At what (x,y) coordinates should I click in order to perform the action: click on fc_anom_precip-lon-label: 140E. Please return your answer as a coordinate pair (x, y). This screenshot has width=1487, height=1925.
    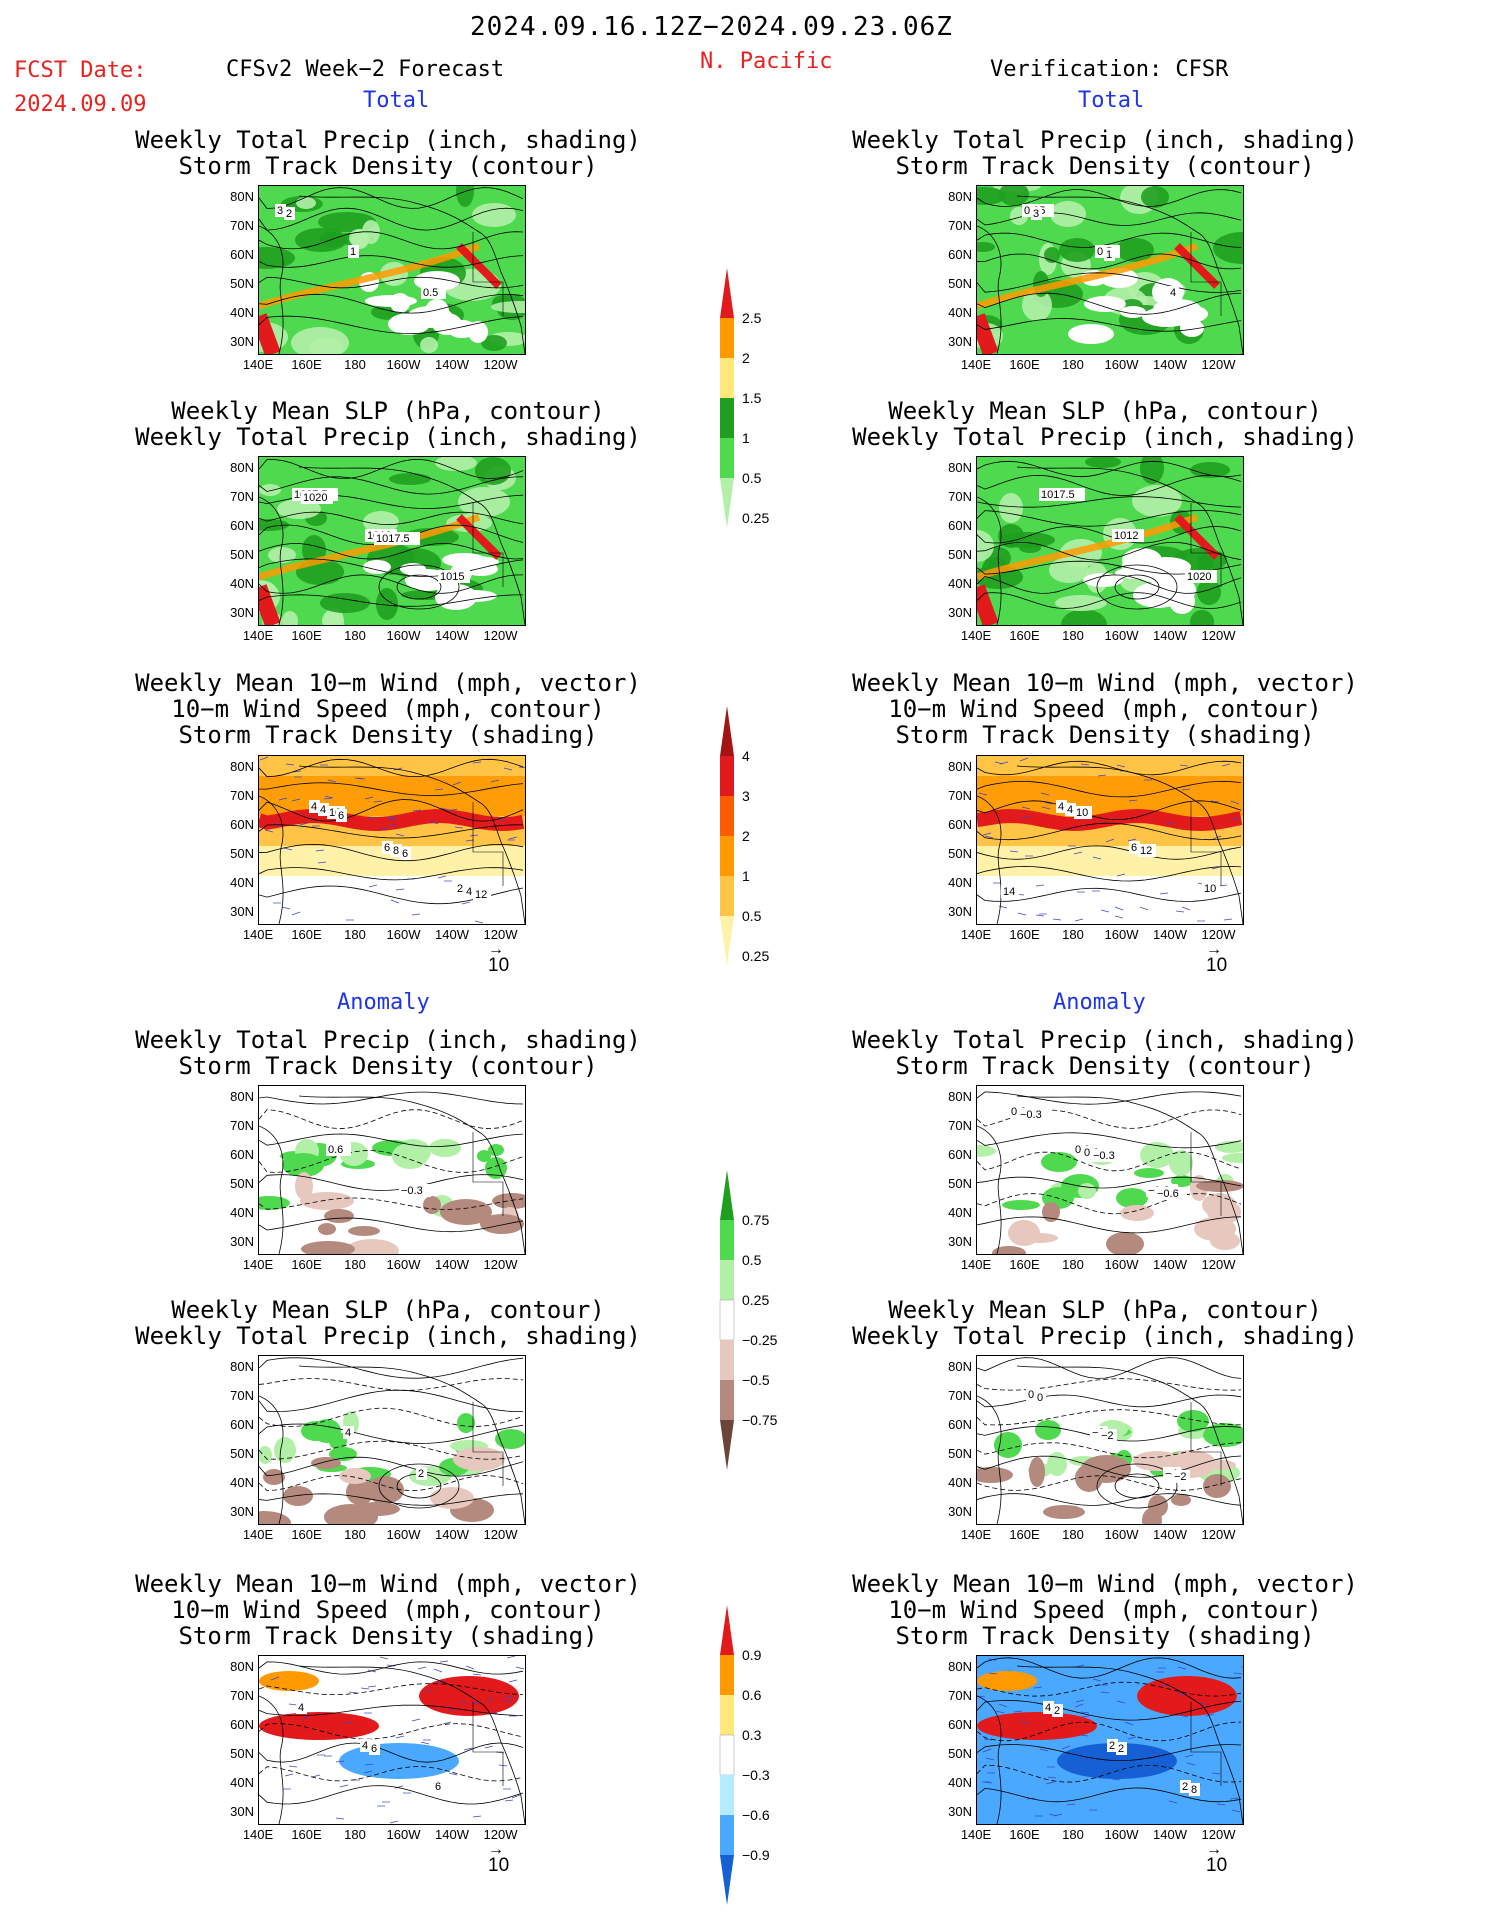
    Looking at the image, I should click on (258, 1264).